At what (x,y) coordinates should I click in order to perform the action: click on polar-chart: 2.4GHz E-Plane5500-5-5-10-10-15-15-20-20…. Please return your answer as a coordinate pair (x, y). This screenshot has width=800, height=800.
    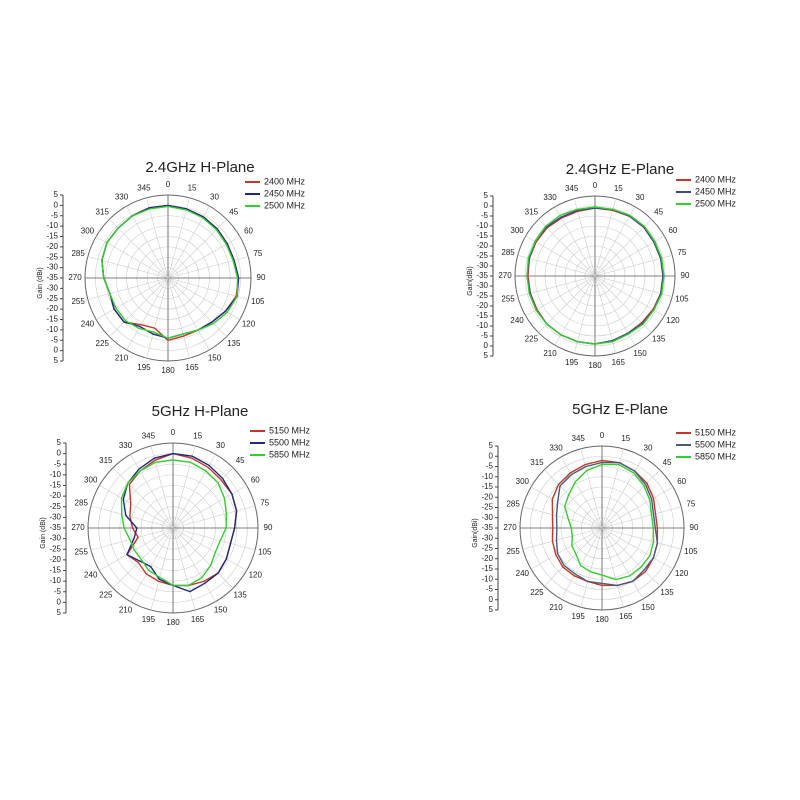
    Looking at the image, I should click on (602, 265).